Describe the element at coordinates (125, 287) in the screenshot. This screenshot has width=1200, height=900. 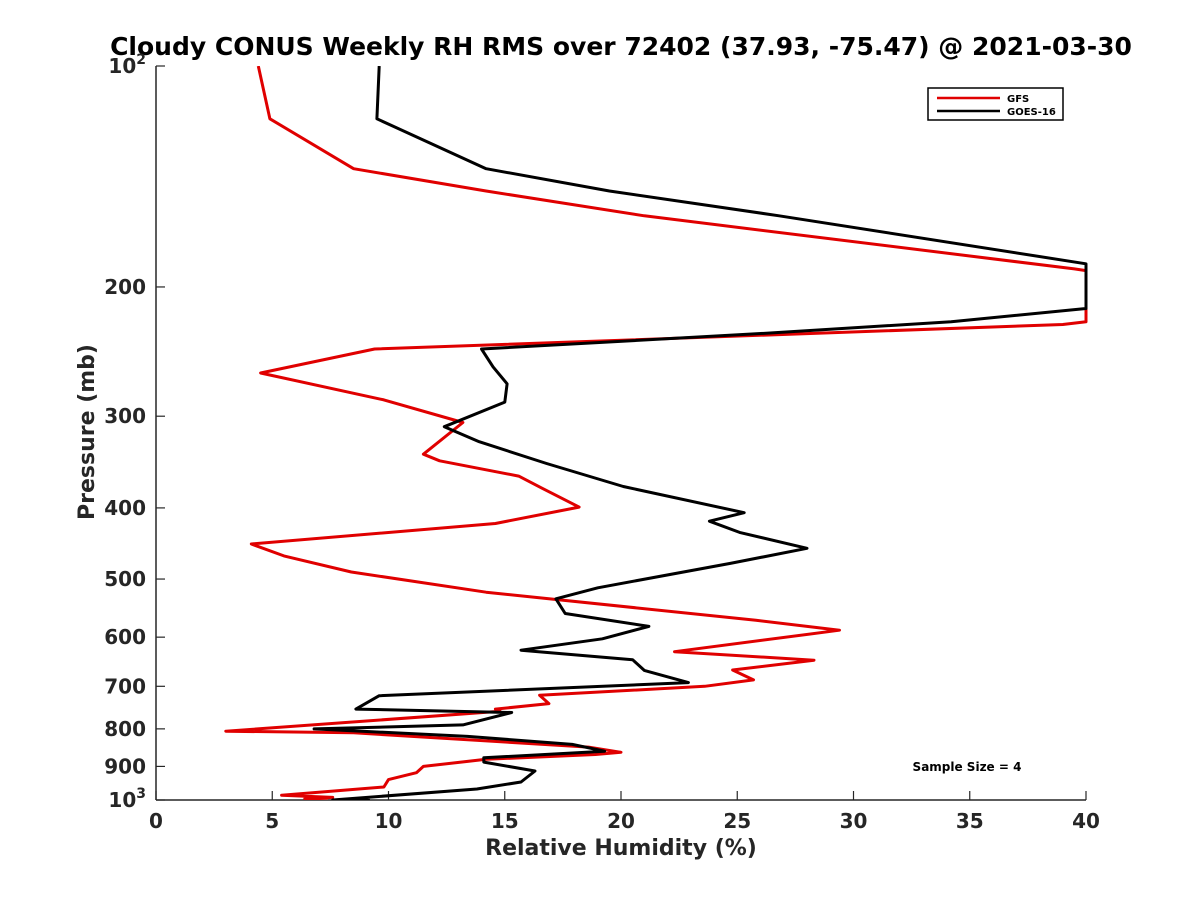
I see `y-tick-label-200: 200` at that location.